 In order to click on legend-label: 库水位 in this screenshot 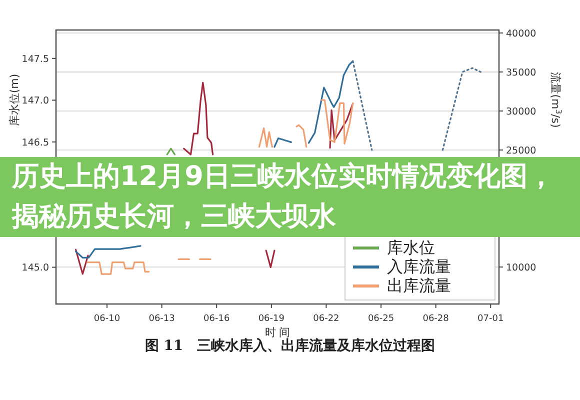, I will do `click(411, 247)`.